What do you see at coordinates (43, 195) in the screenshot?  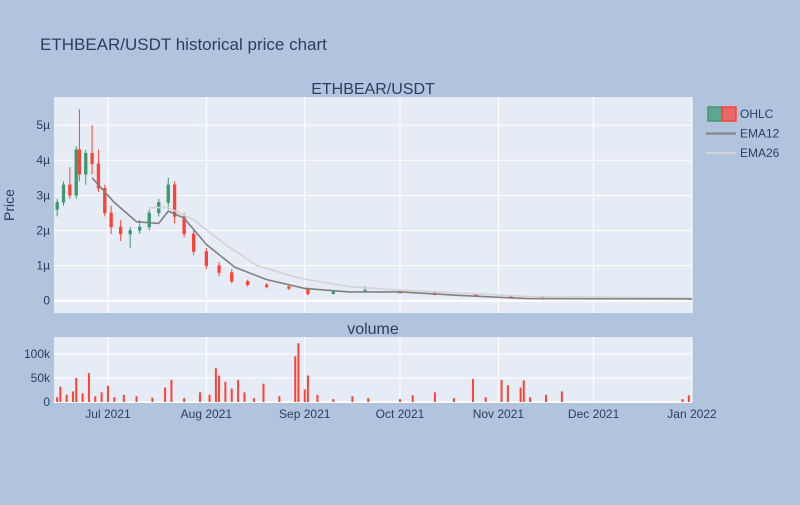 I see `price-y-tick-label: 3µ` at bounding box center [43, 195].